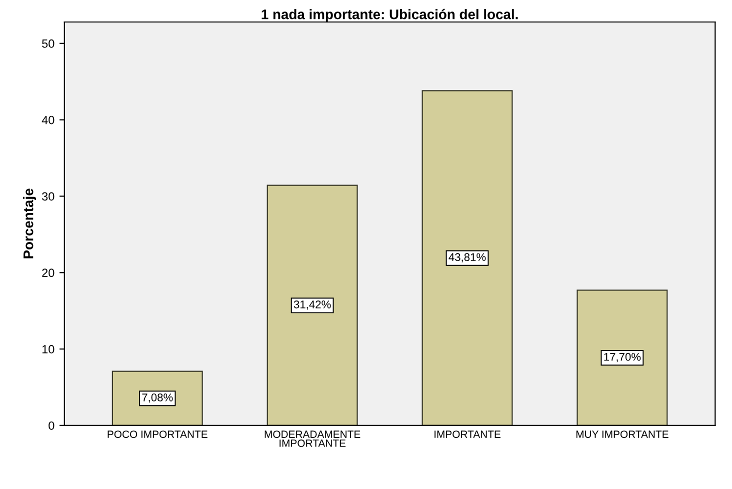  I want to click on data-label: 43,81%, so click(467, 257).